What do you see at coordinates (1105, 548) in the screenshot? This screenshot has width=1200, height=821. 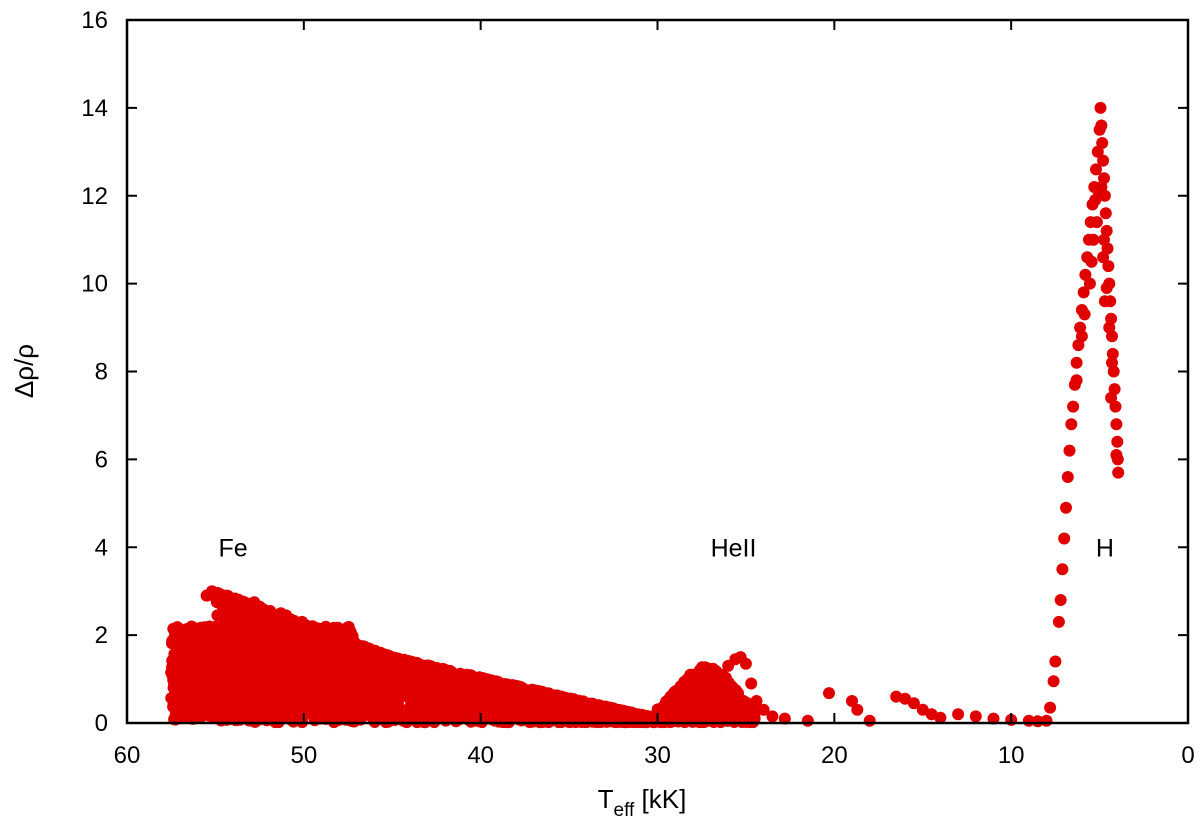 I see `annotation-label: H` at bounding box center [1105, 548].